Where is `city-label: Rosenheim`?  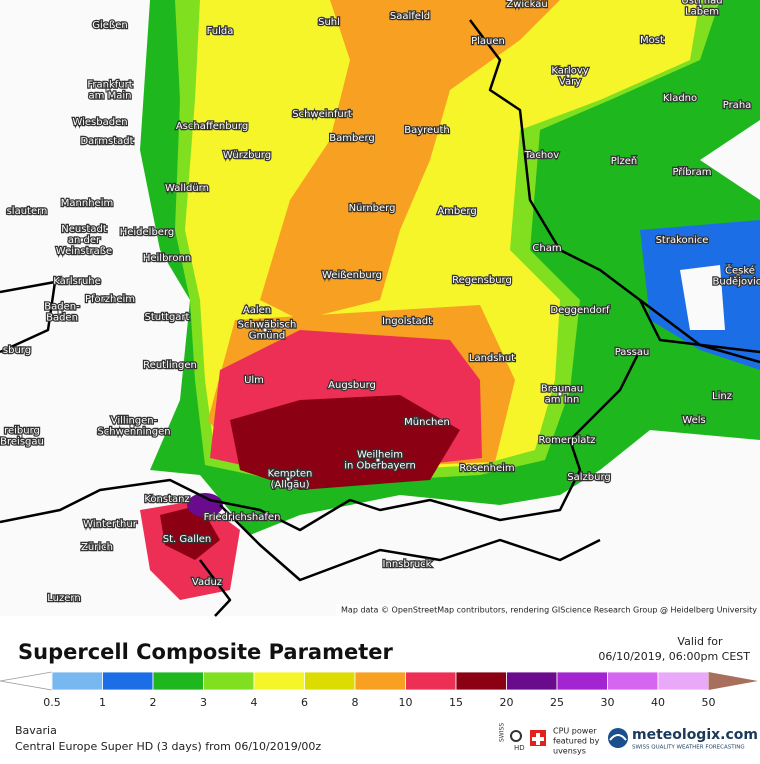 city-label: Rosenheim is located at coordinates (486, 468).